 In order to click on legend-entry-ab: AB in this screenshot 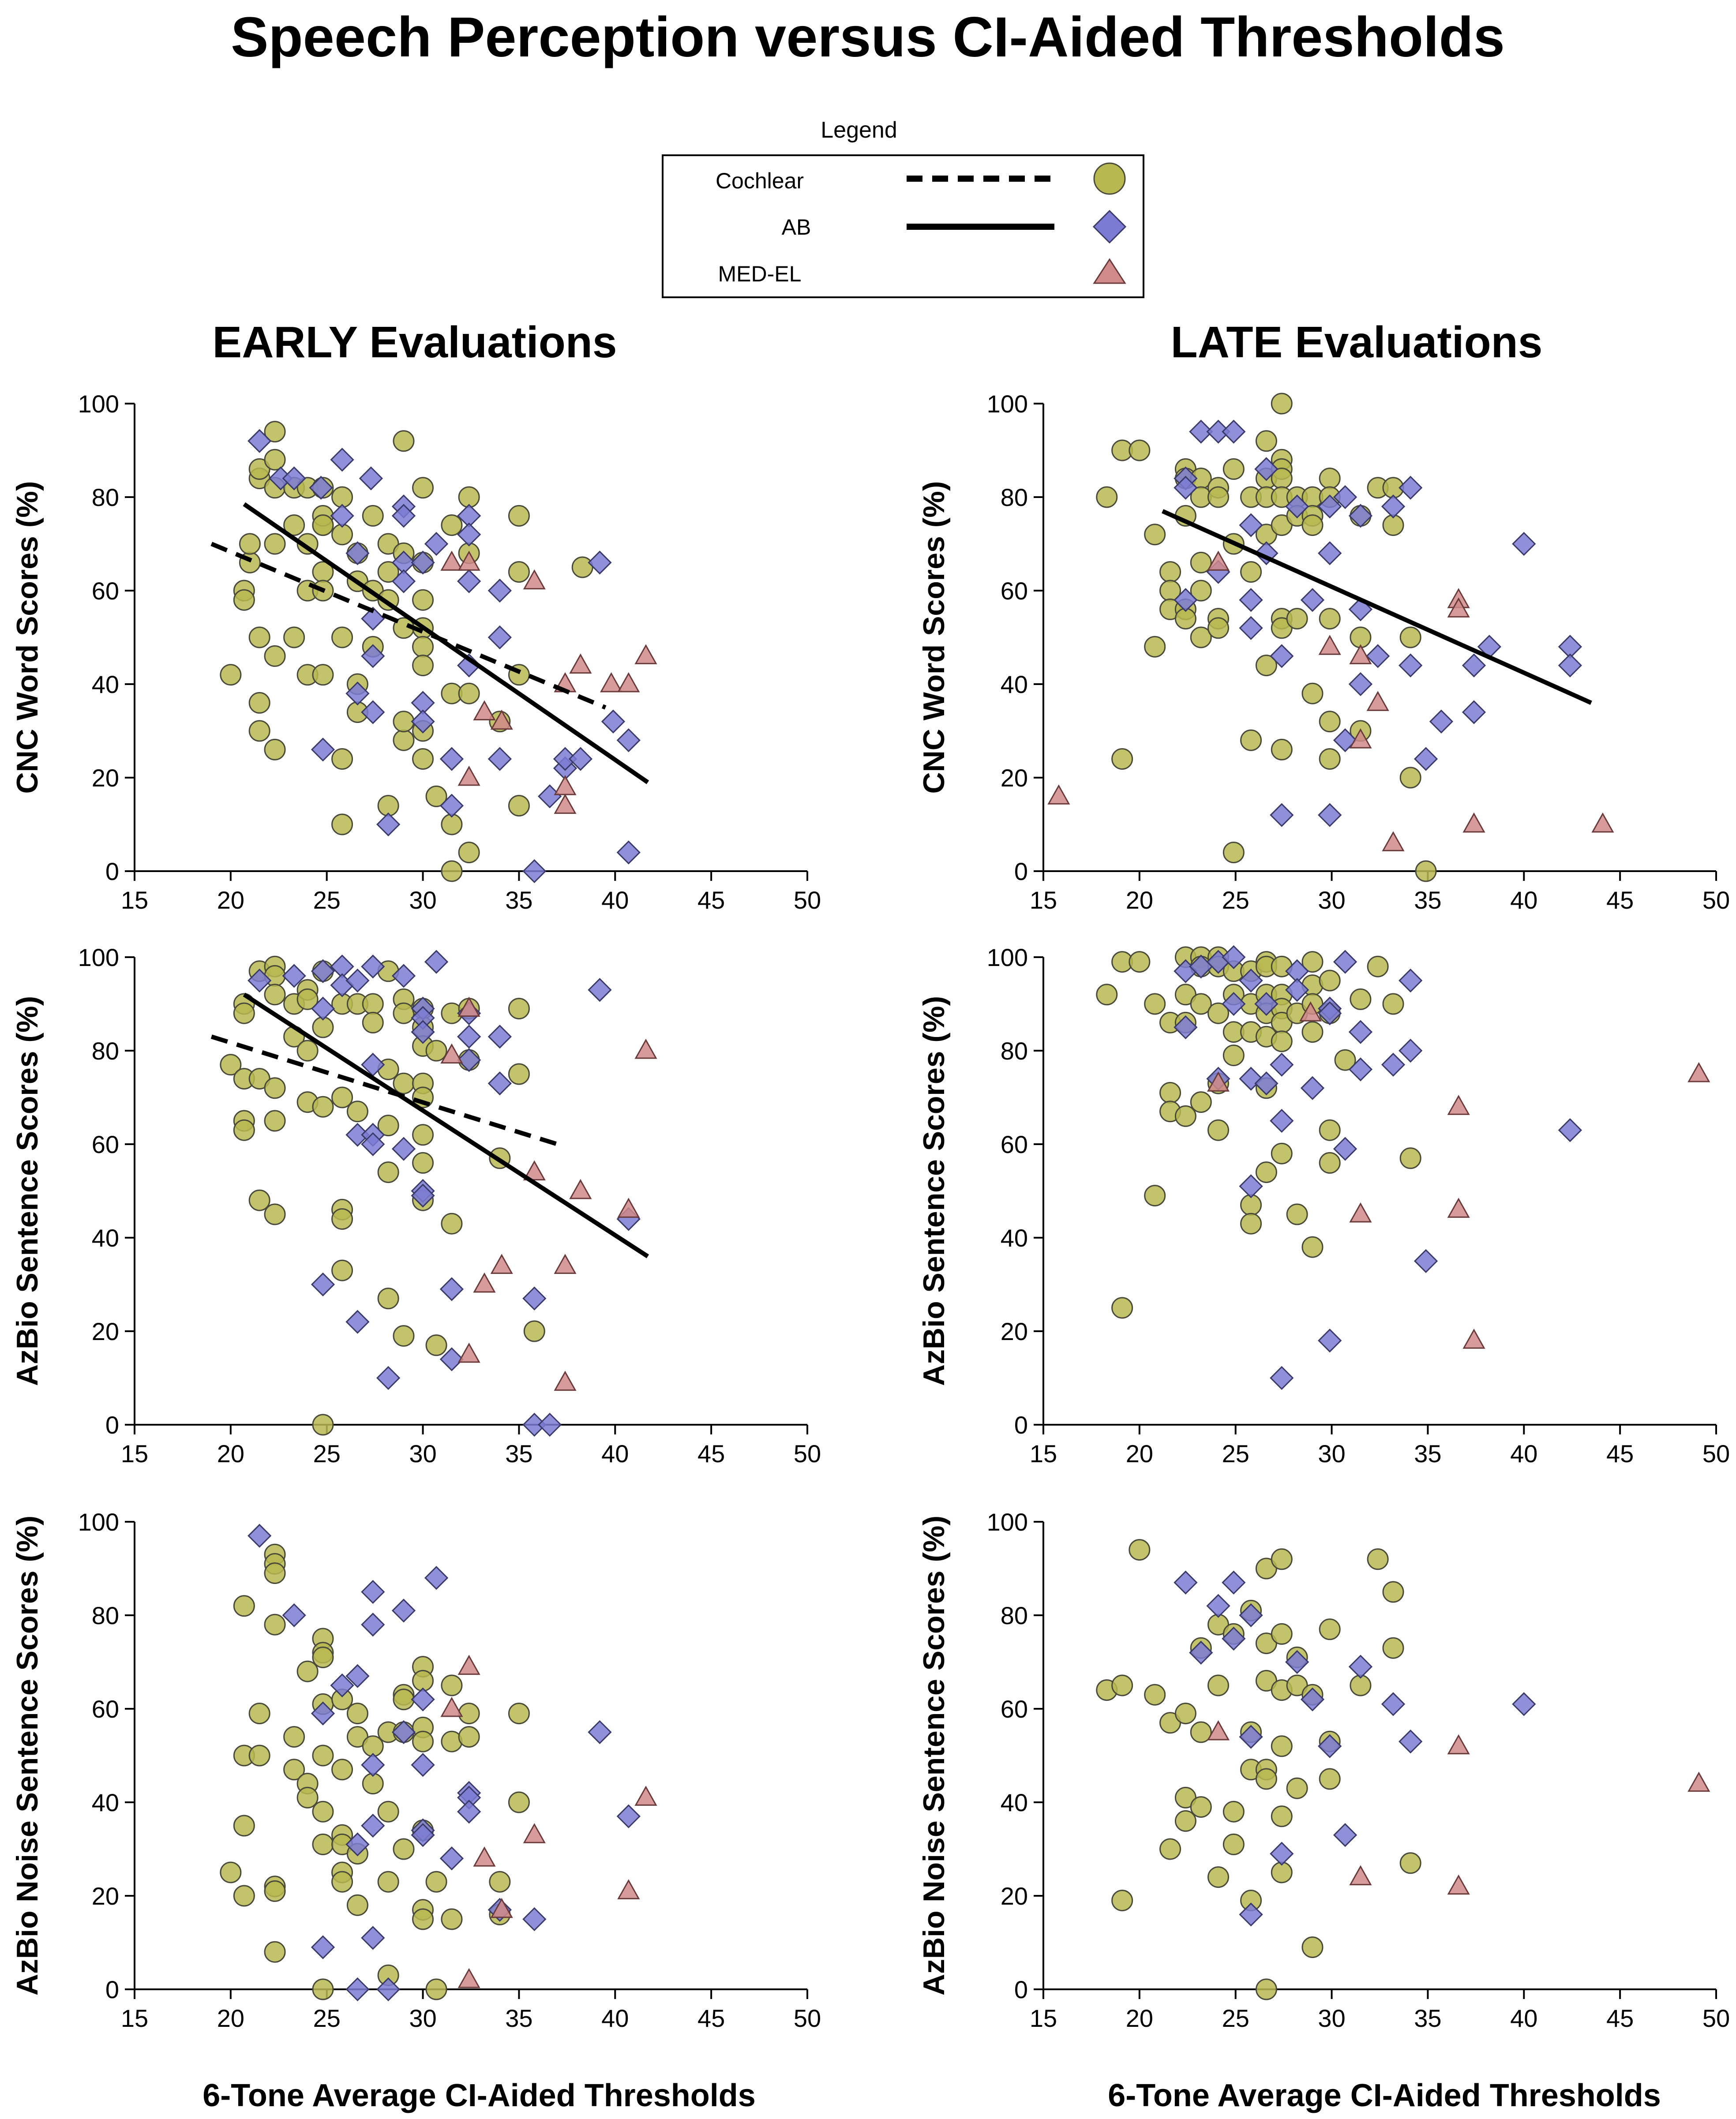, I will do `click(954, 227)`.